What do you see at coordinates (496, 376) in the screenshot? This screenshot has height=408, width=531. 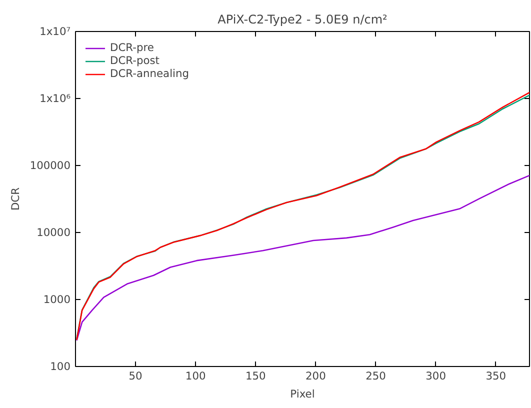 I see `x-tick-label: 350` at bounding box center [496, 376].